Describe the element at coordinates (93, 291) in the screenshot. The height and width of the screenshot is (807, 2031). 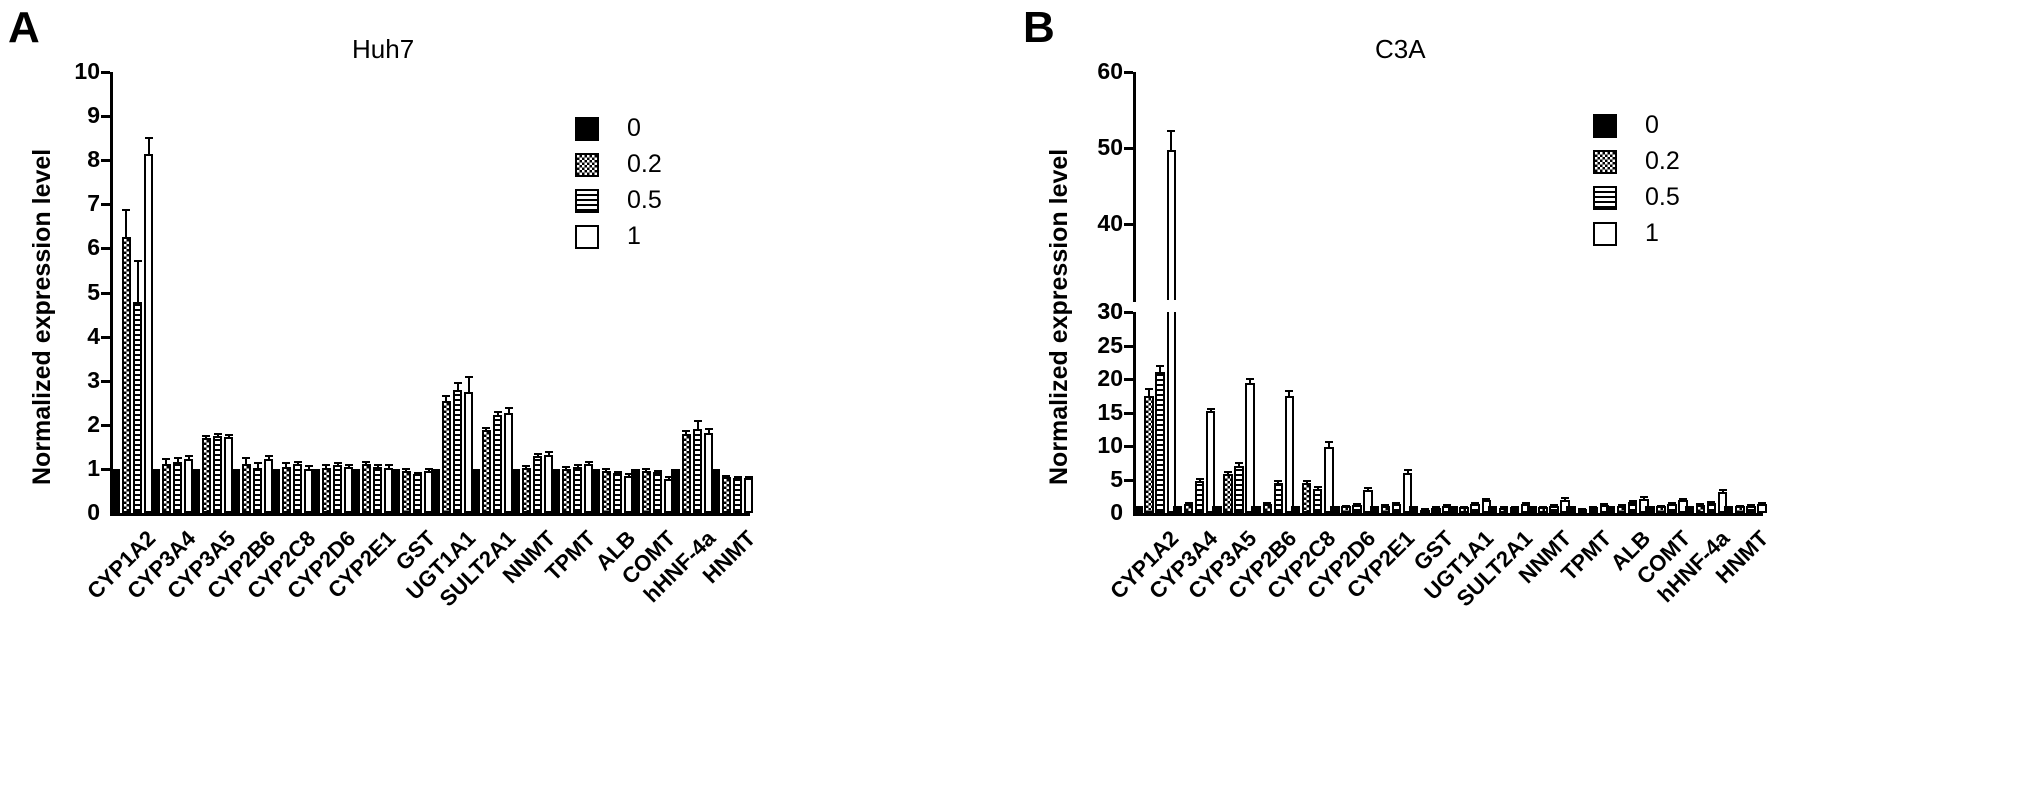
I see `y-axis-tick-label: 5` at that location.